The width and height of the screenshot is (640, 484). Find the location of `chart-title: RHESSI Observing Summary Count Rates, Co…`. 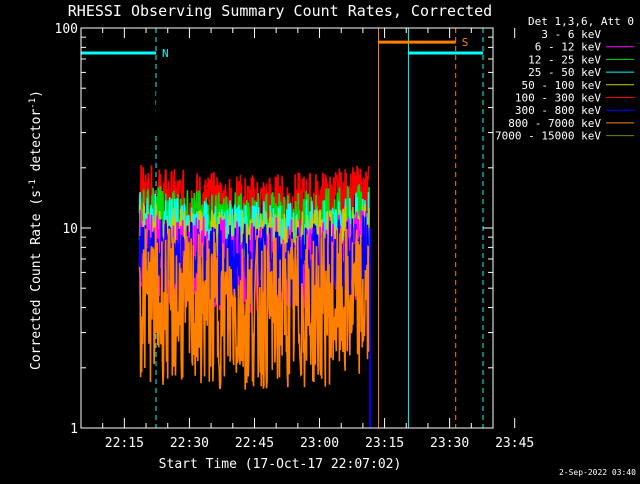

chart-title: RHESSI Observing Summary Count Rates, Co… is located at coordinates (280, 11).